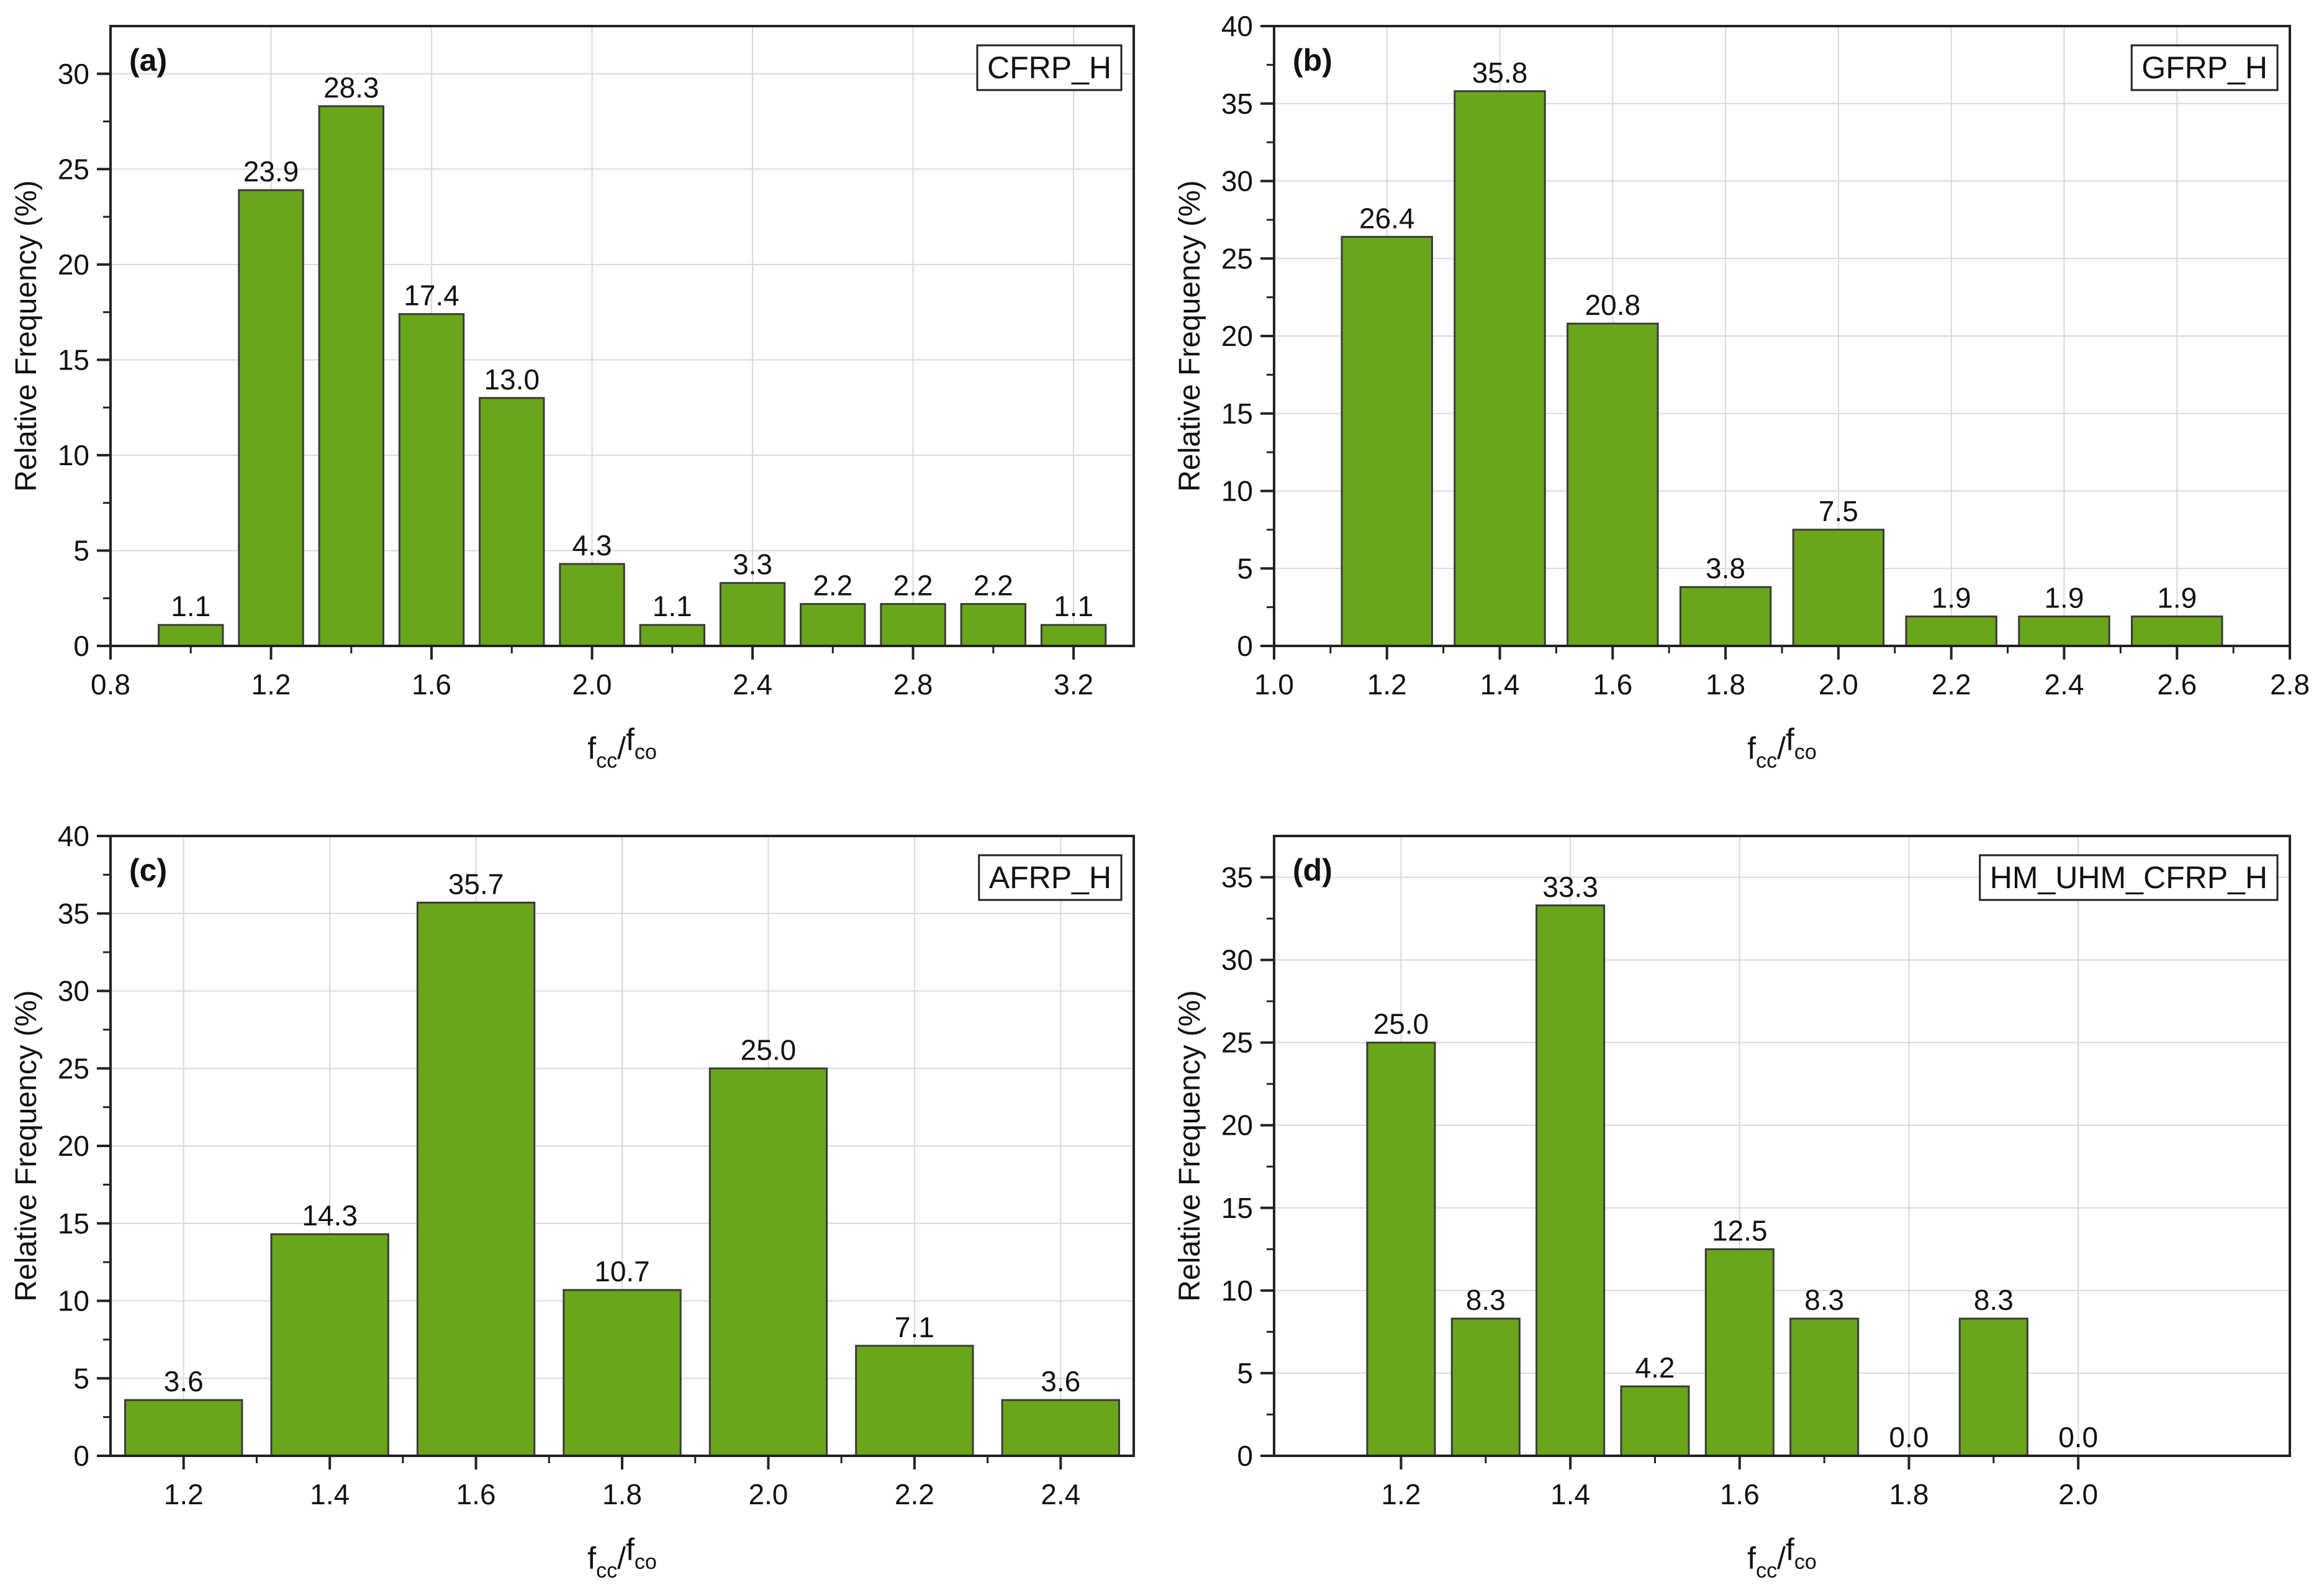 The height and width of the screenshot is (1585, 2324). Describe the element at coordinates (2177, 685) in the screenshot. I see `x-tick-label: 2.6` at that location.